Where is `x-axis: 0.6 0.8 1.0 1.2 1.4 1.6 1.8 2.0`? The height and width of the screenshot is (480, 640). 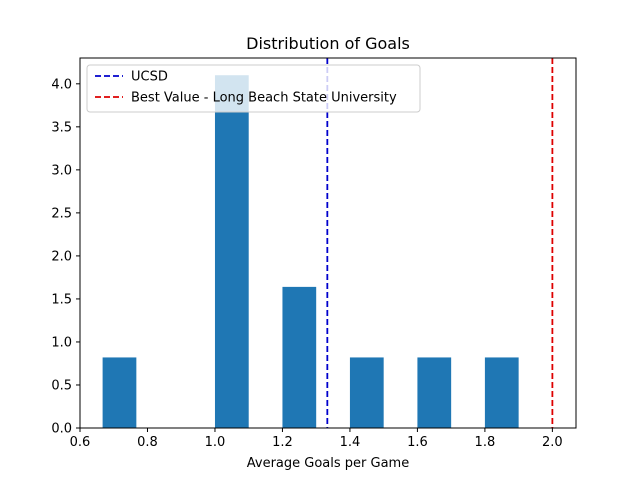
x-axis: 0.6 0.8 1.0 1.2 1.4 1.6 1.8 2.0 is located at coordinates (316, 439).